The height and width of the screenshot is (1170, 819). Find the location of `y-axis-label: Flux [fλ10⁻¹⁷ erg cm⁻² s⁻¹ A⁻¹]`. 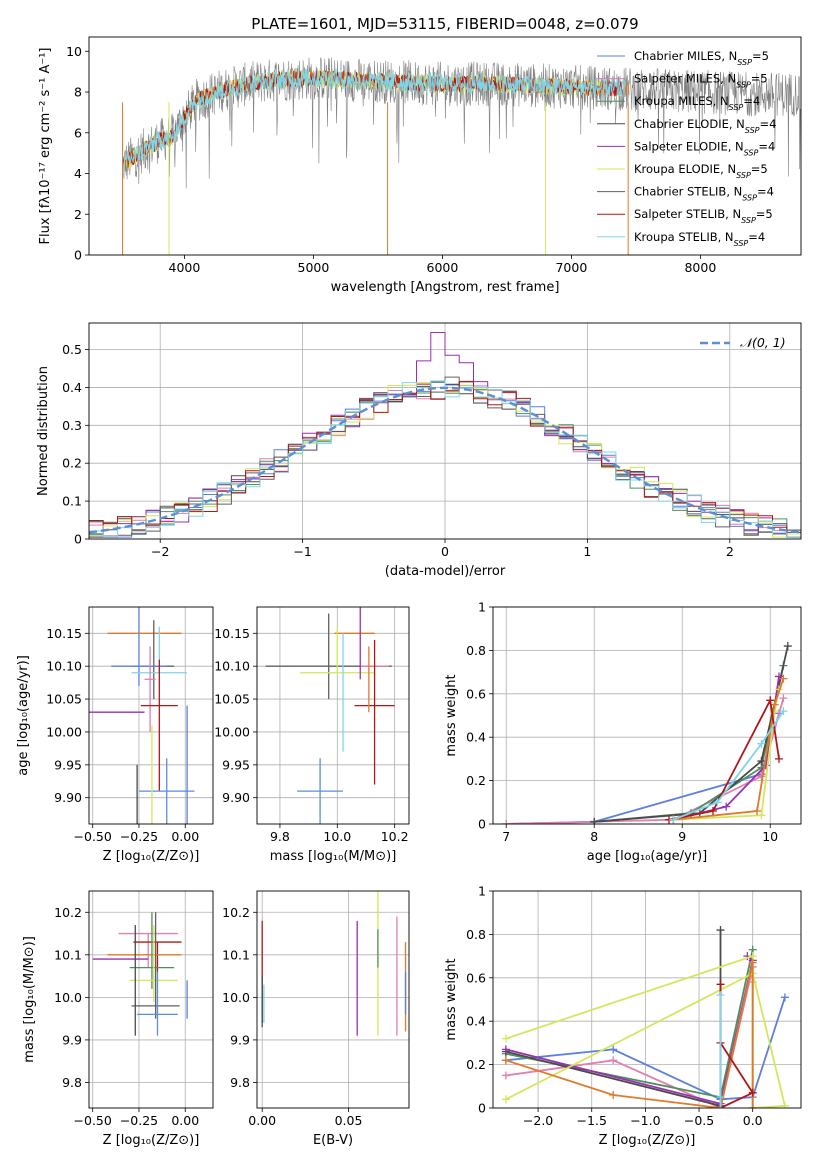

y-axis-label: Flux [fλ10⁻¹⁷ erg cm⁻² s⁻¹ A⁻¹] is located at coordinates (45, 146).